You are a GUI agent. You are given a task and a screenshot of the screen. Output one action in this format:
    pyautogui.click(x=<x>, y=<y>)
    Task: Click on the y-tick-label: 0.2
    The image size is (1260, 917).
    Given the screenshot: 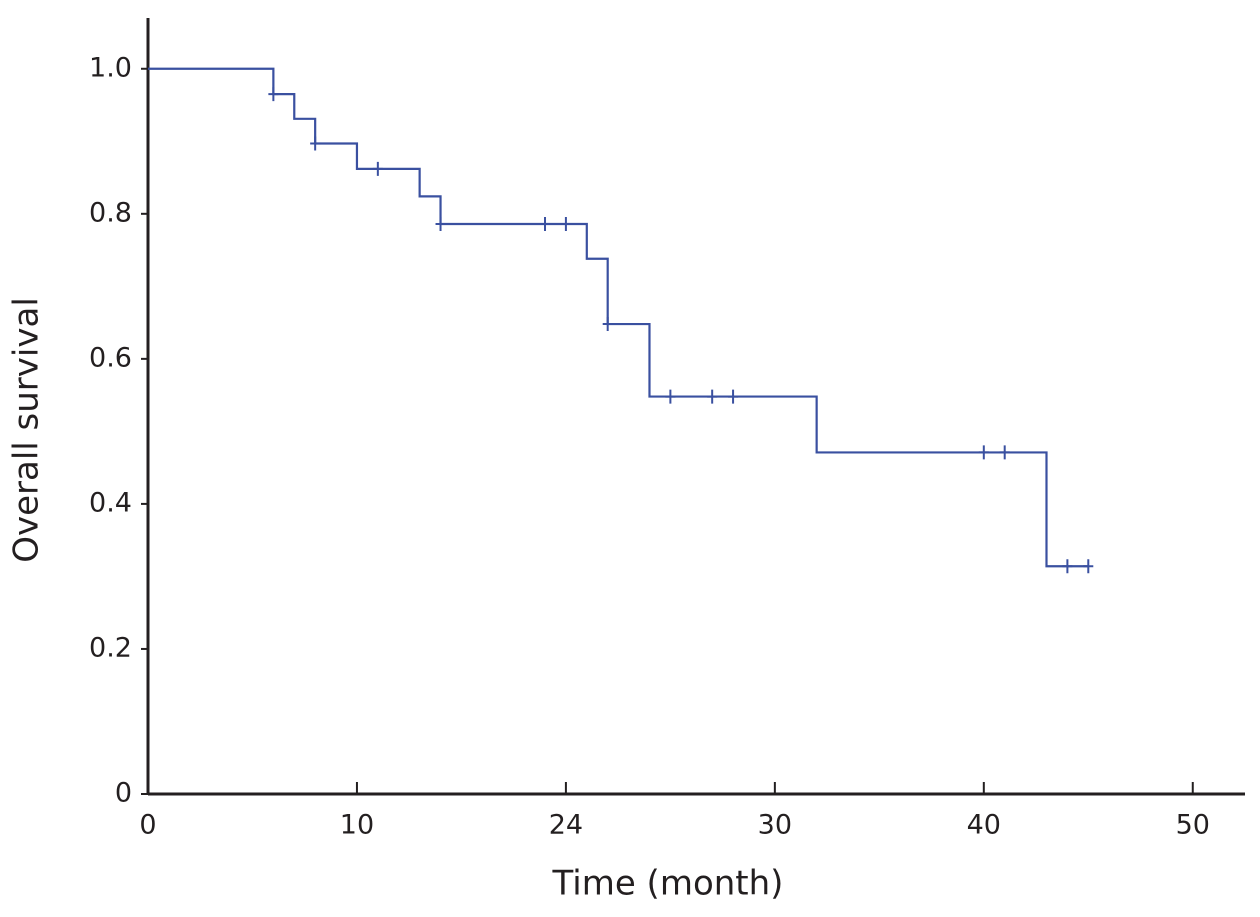 What is the action you would take?
    pyautogui.click(x=110, y=647)
    